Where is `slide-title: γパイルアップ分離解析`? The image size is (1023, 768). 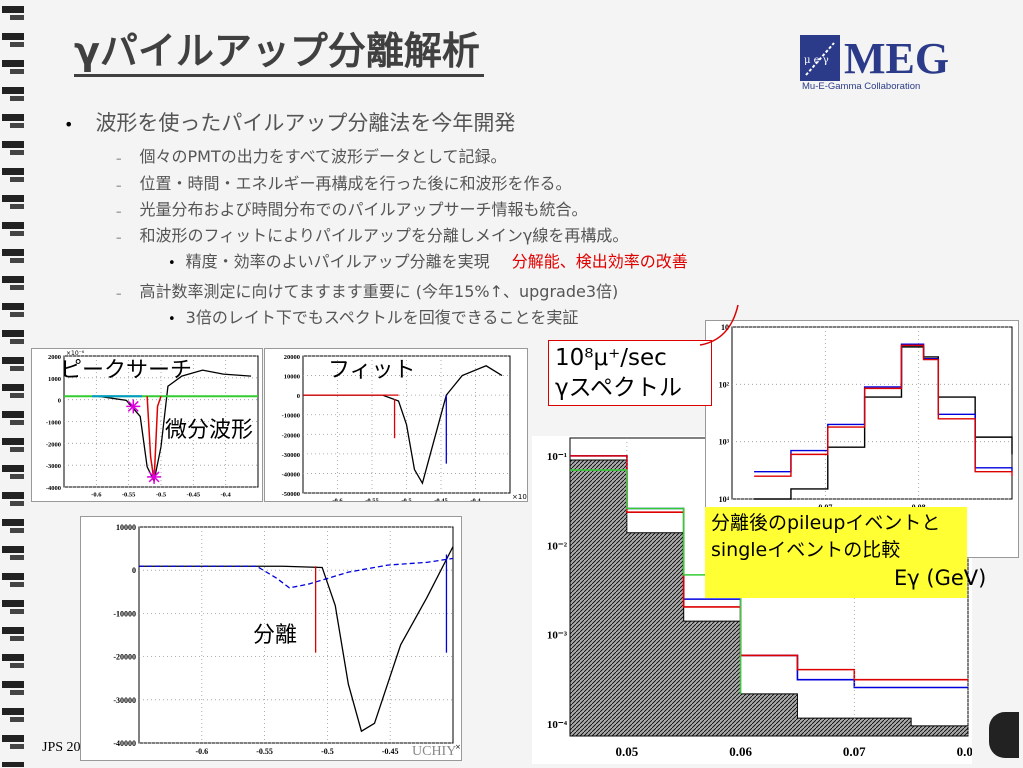
slide-title: γパイルアップ分離解析 is located at coordinates (279, 52).